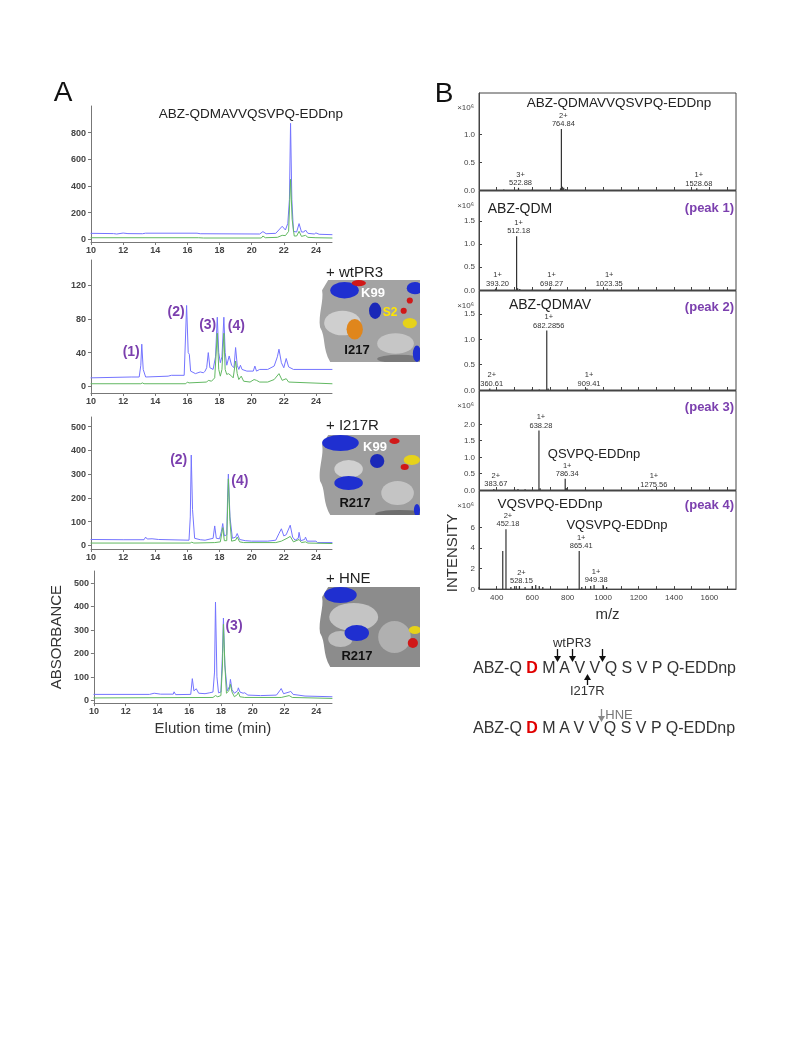  I want to click on chart-title: VQSVPQ-EDDnp, so click(550, 503).